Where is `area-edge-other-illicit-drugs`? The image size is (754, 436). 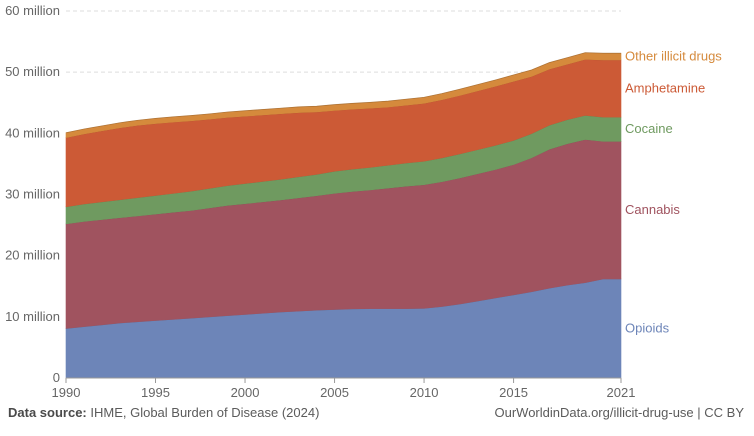 area-edge-other-illicit-drugs is located at coordinates (343, 93).